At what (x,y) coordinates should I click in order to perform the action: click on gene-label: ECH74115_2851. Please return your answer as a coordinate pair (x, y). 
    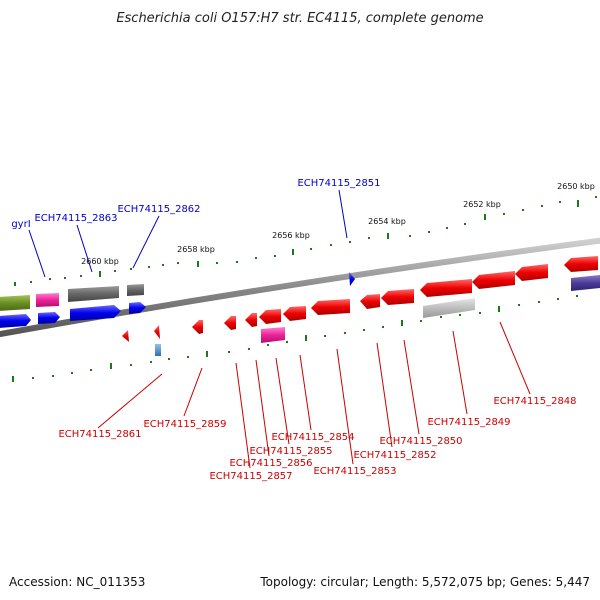
    Looking at the image, I should click on (338, 183).